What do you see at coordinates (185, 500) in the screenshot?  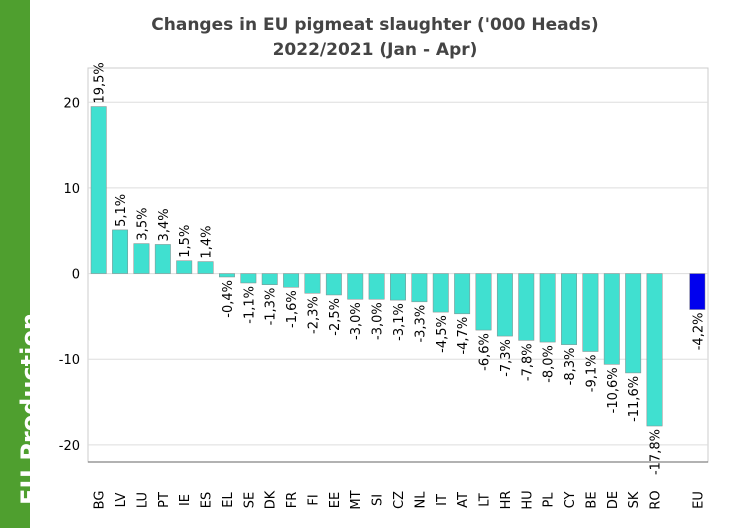 I see `x-tick-label: IE` at bounding box center [185, 500].